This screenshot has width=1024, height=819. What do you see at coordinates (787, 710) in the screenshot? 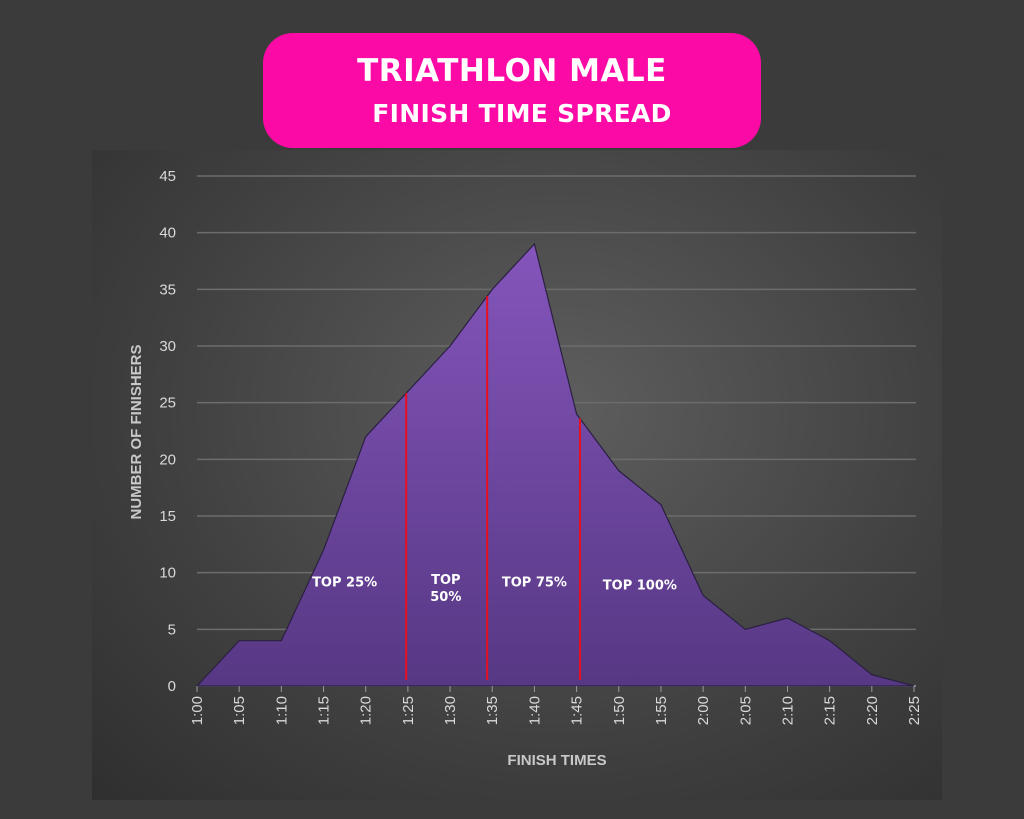
I see `x-tick-label: 2:10` at bounding box center [787, 710].